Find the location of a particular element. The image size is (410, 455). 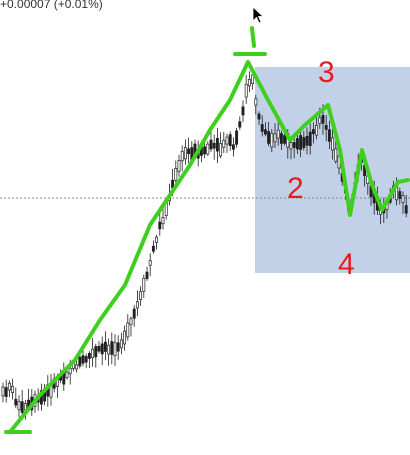

wave-label-2: 2 is located at coordinates (295, 188).